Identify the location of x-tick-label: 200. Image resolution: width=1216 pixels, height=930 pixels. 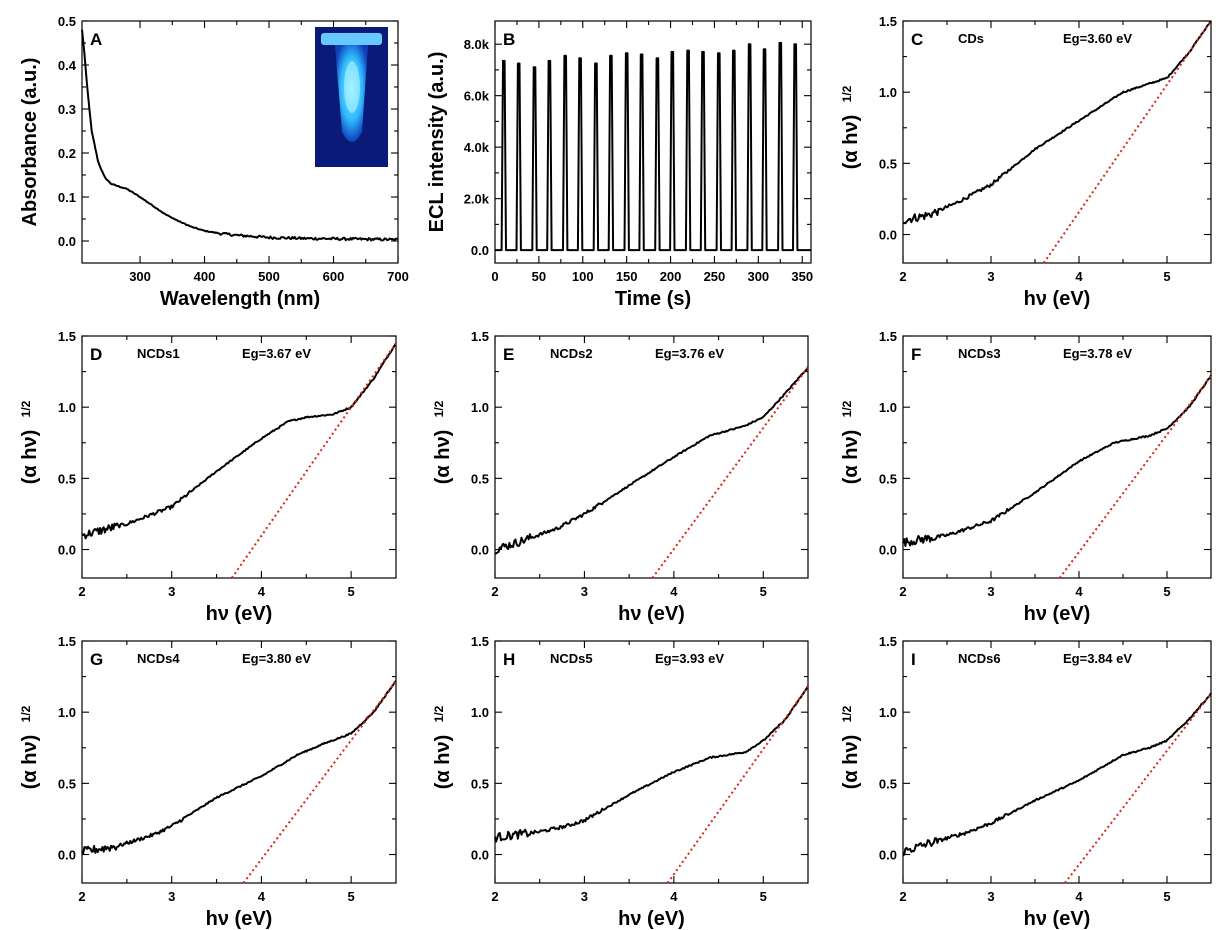
(671, 276).